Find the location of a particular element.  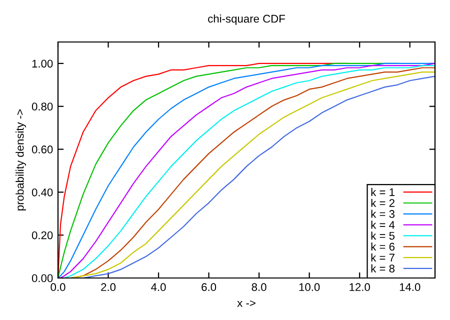

legend-label: k = 5 is located at coordinates (383, 236).